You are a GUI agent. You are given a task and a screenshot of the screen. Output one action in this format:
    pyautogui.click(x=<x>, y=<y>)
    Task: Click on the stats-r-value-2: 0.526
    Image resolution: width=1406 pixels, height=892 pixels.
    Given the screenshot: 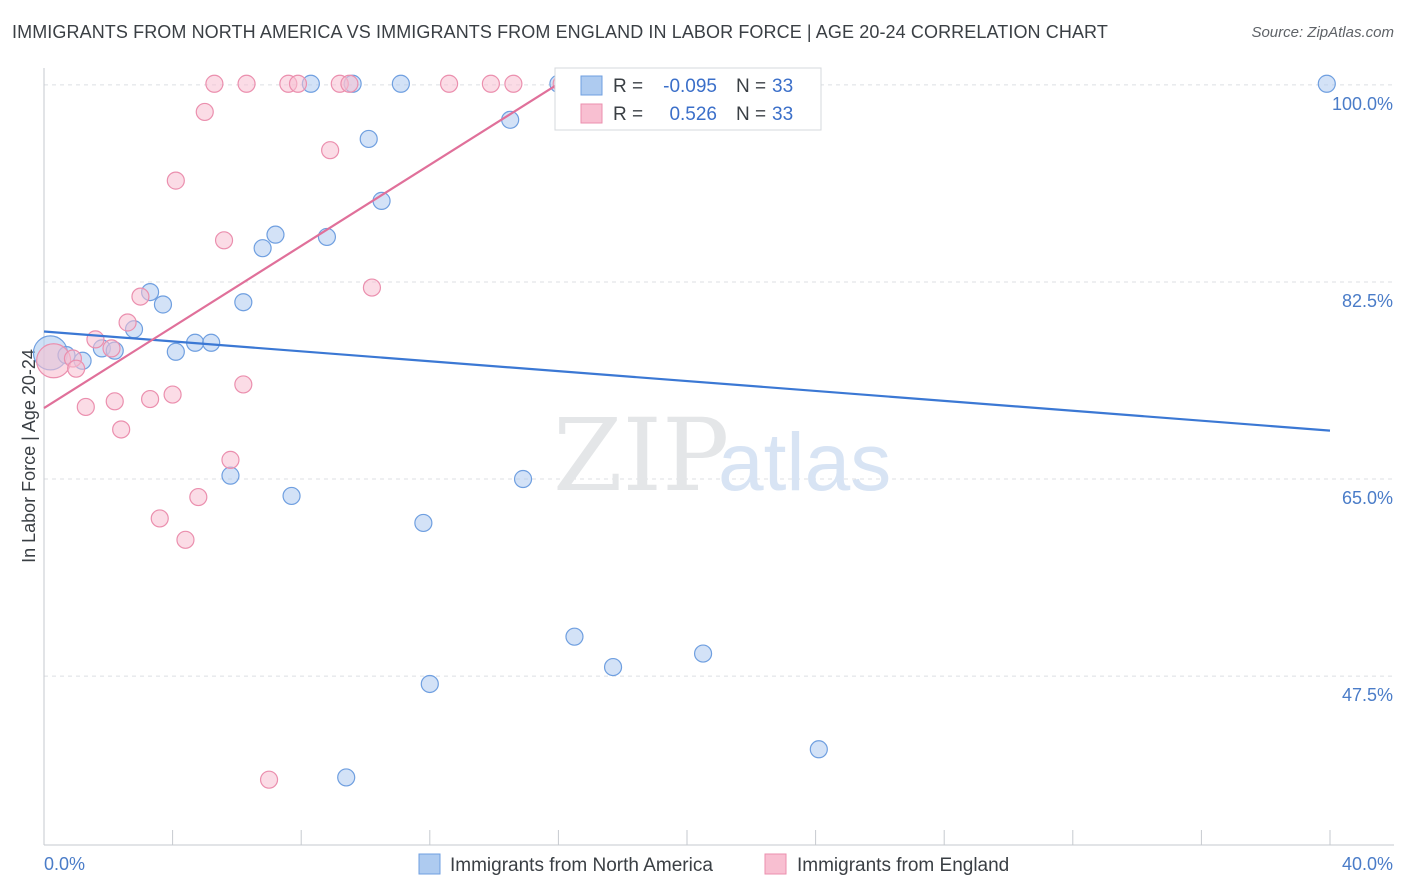 What is the action you would take?
    pyautogui.click(x=693, y=114)
    